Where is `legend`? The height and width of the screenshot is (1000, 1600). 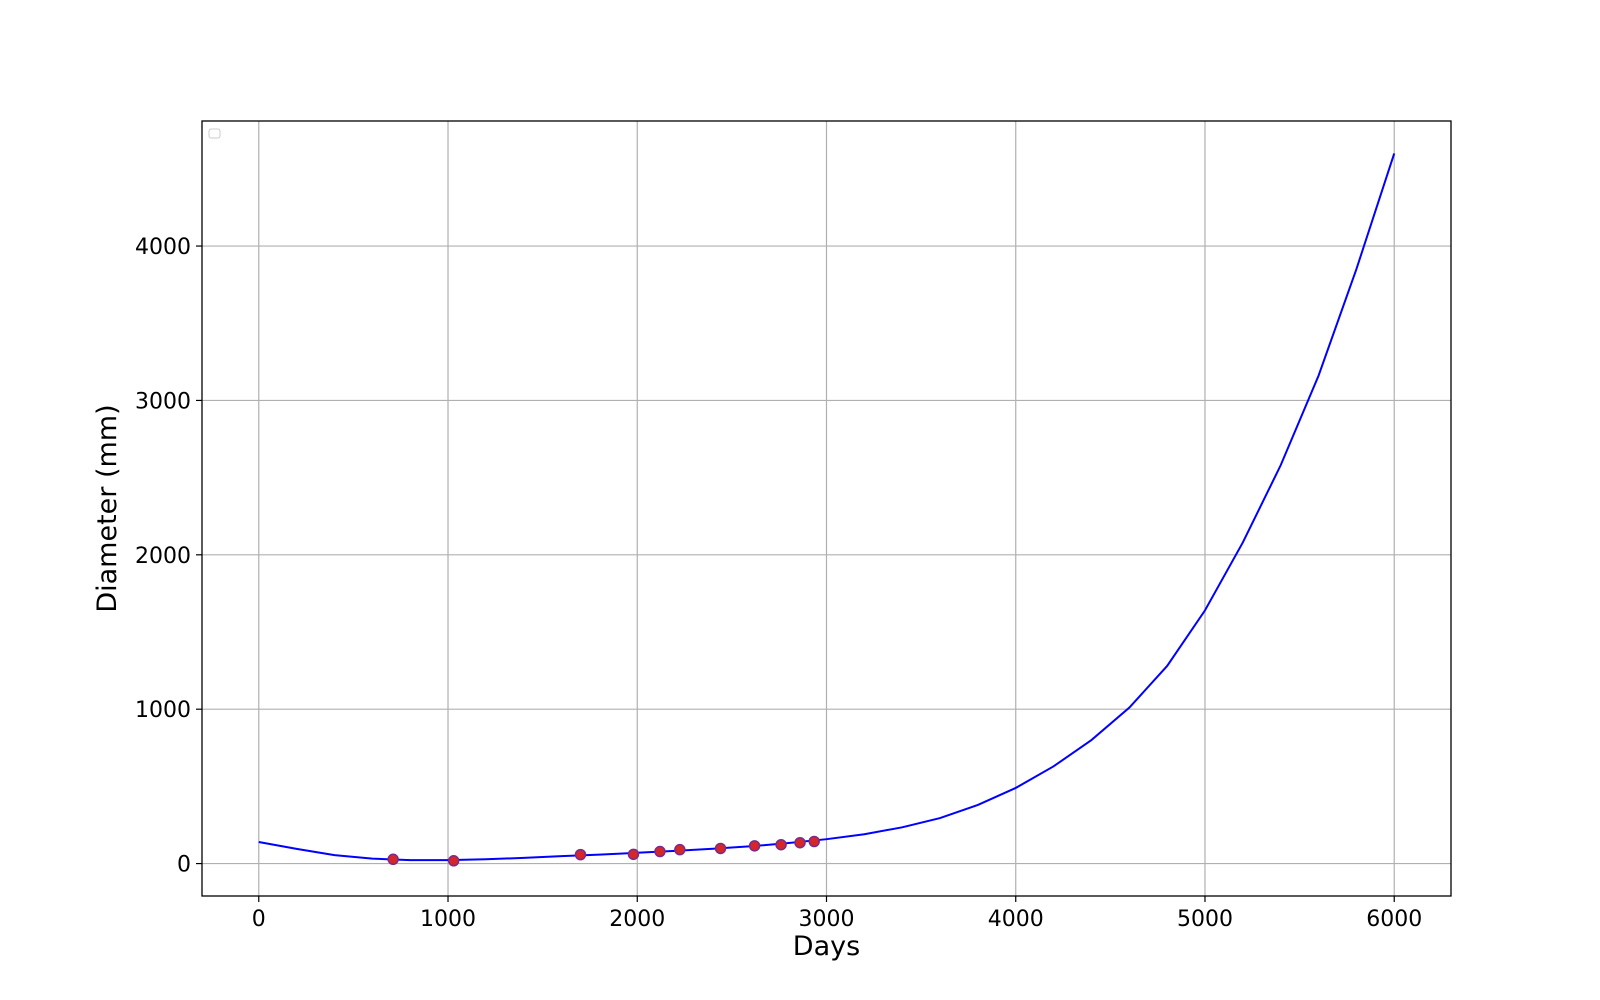
legend is located at coordinates (214, 133).